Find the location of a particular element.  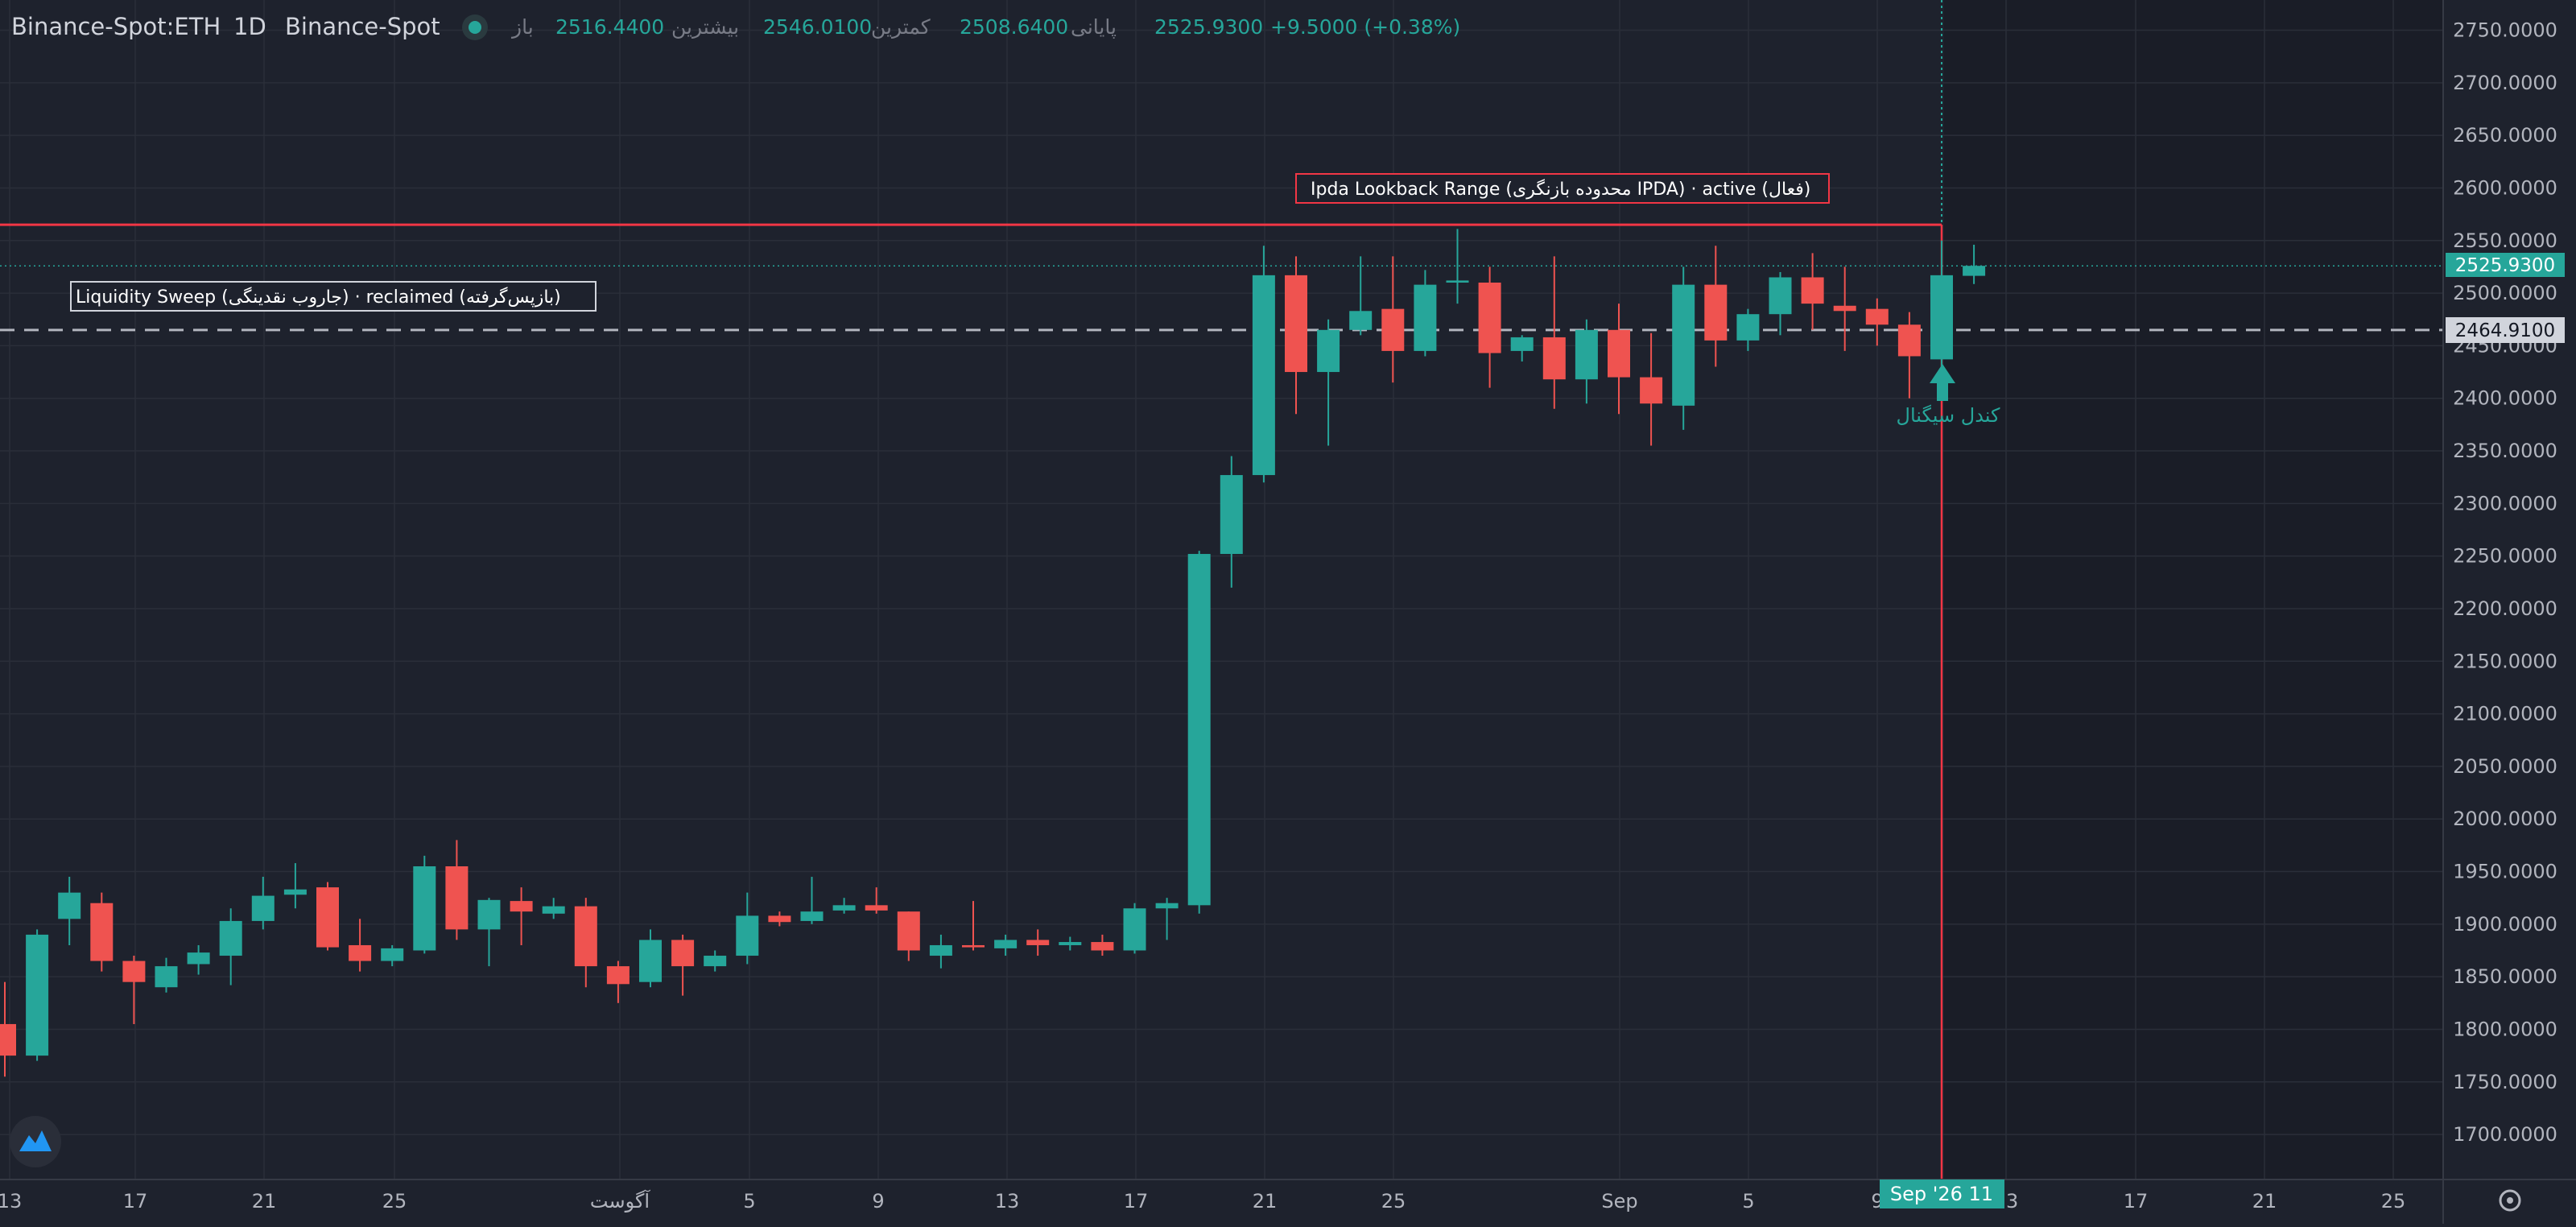

x-tick-label: 17 is located at coordinates (2136, 1201).